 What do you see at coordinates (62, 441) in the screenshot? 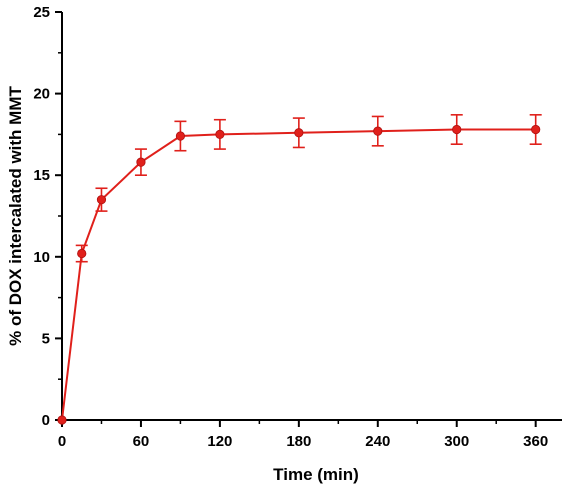
I see `x-tick-label: 0` at bounding box center [62, 441].